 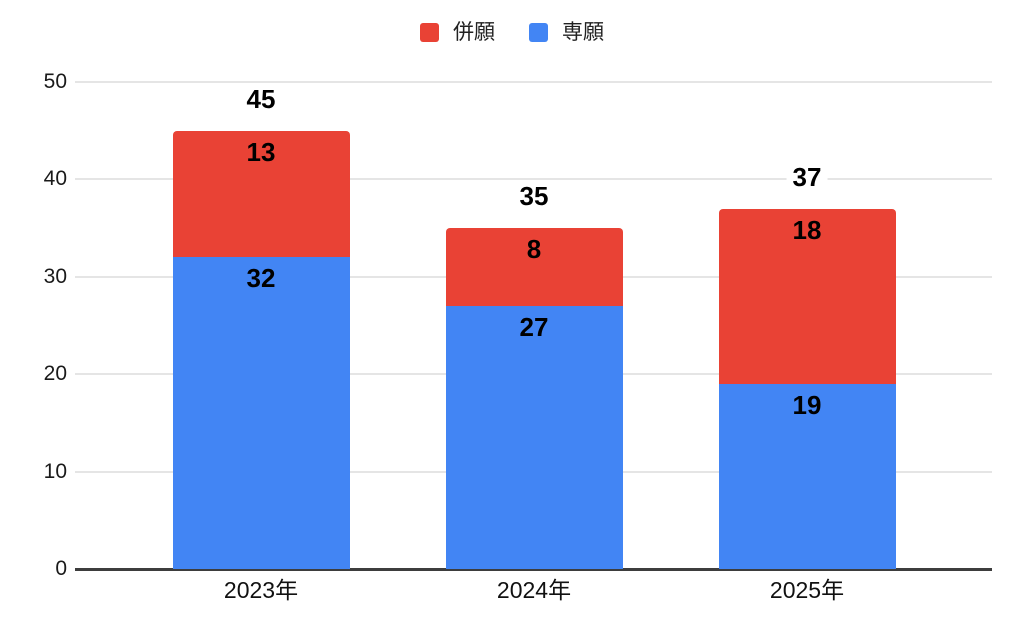 I want to click on bar-segment-sengan: 27, so click(x=534, y=437).